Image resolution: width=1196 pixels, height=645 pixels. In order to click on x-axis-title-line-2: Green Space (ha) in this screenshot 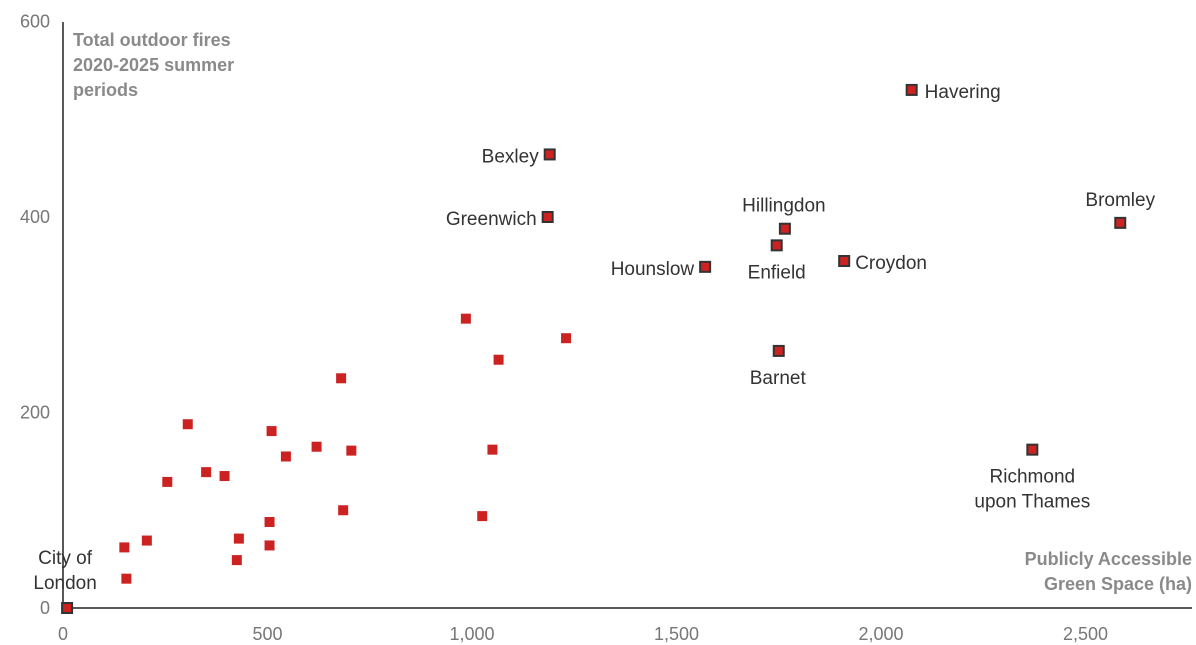, I will do `click(1118, 584)`.